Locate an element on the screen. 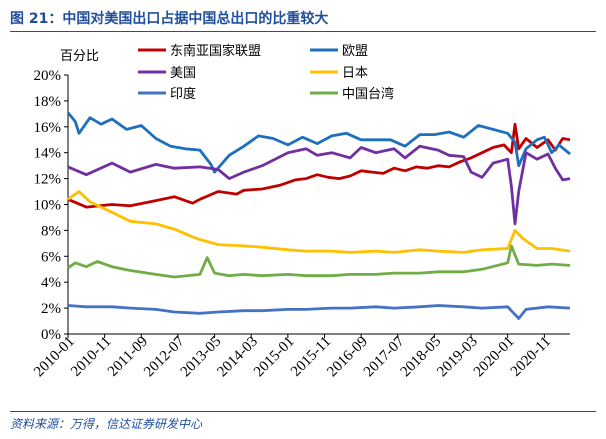 This screenshot has height=439, width=606. x-tick-label: 2020-01 is located at coordinates (494, 357).